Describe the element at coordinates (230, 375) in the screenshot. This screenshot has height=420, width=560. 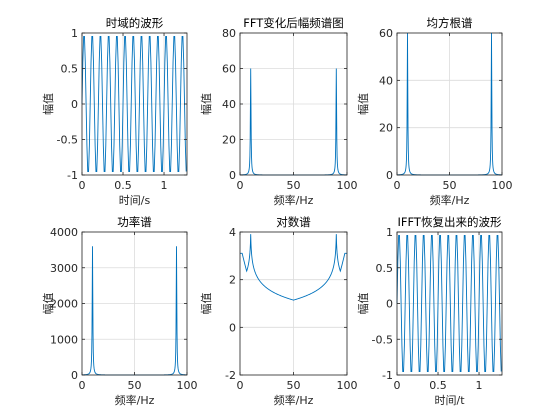
I see `y-tick-label: -2` at that location.